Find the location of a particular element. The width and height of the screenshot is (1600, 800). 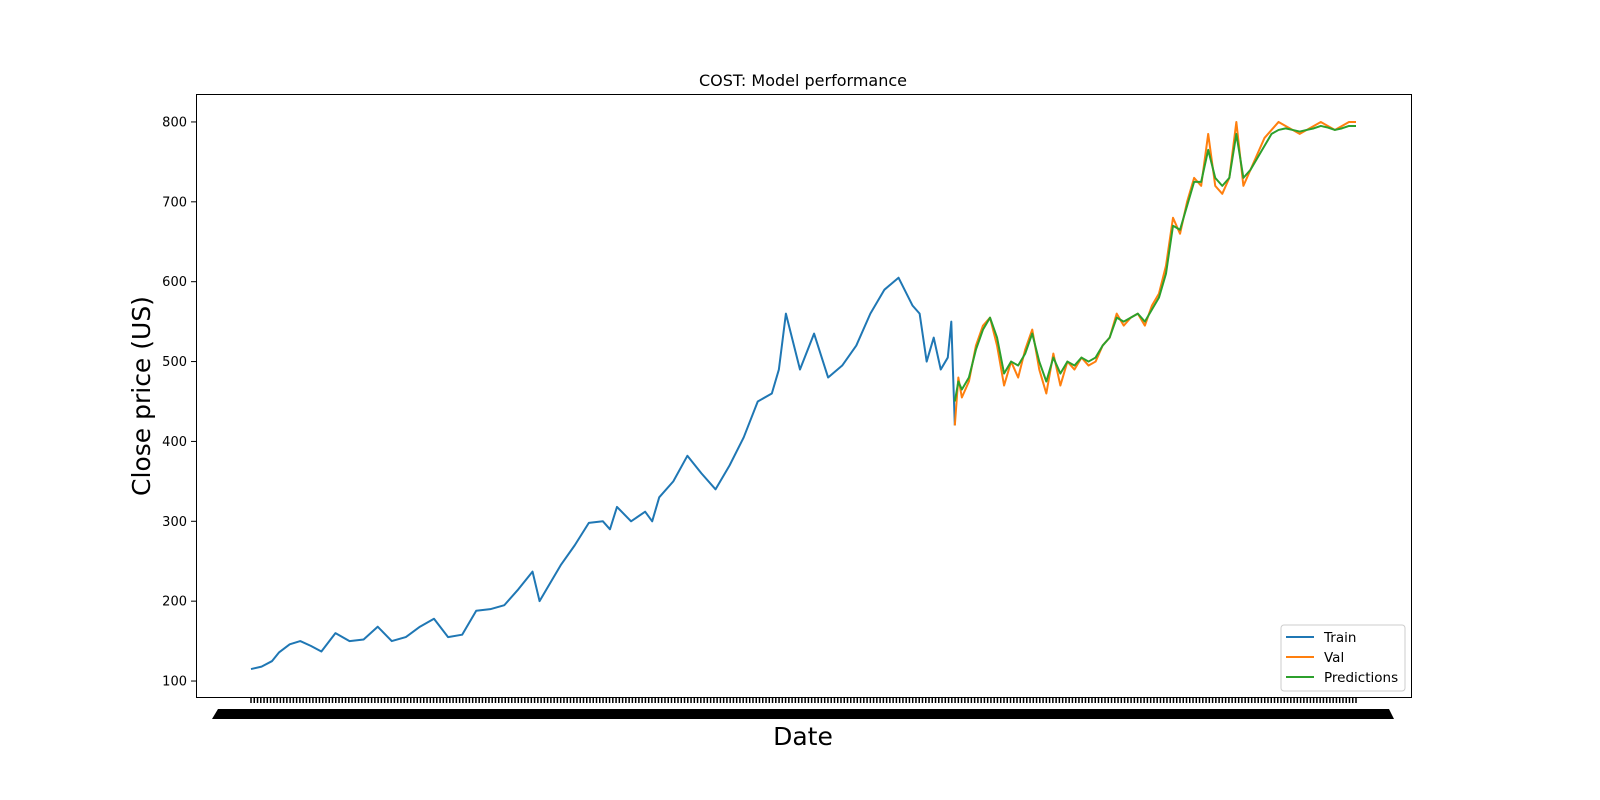

x-axis is located at coordinates (803, 708).